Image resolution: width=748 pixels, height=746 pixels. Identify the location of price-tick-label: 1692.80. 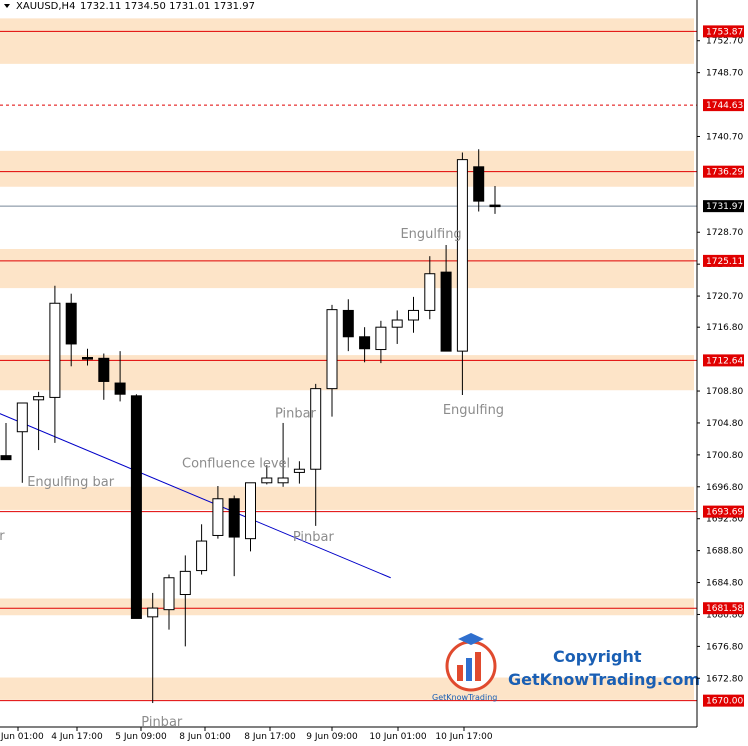
(724, 520).